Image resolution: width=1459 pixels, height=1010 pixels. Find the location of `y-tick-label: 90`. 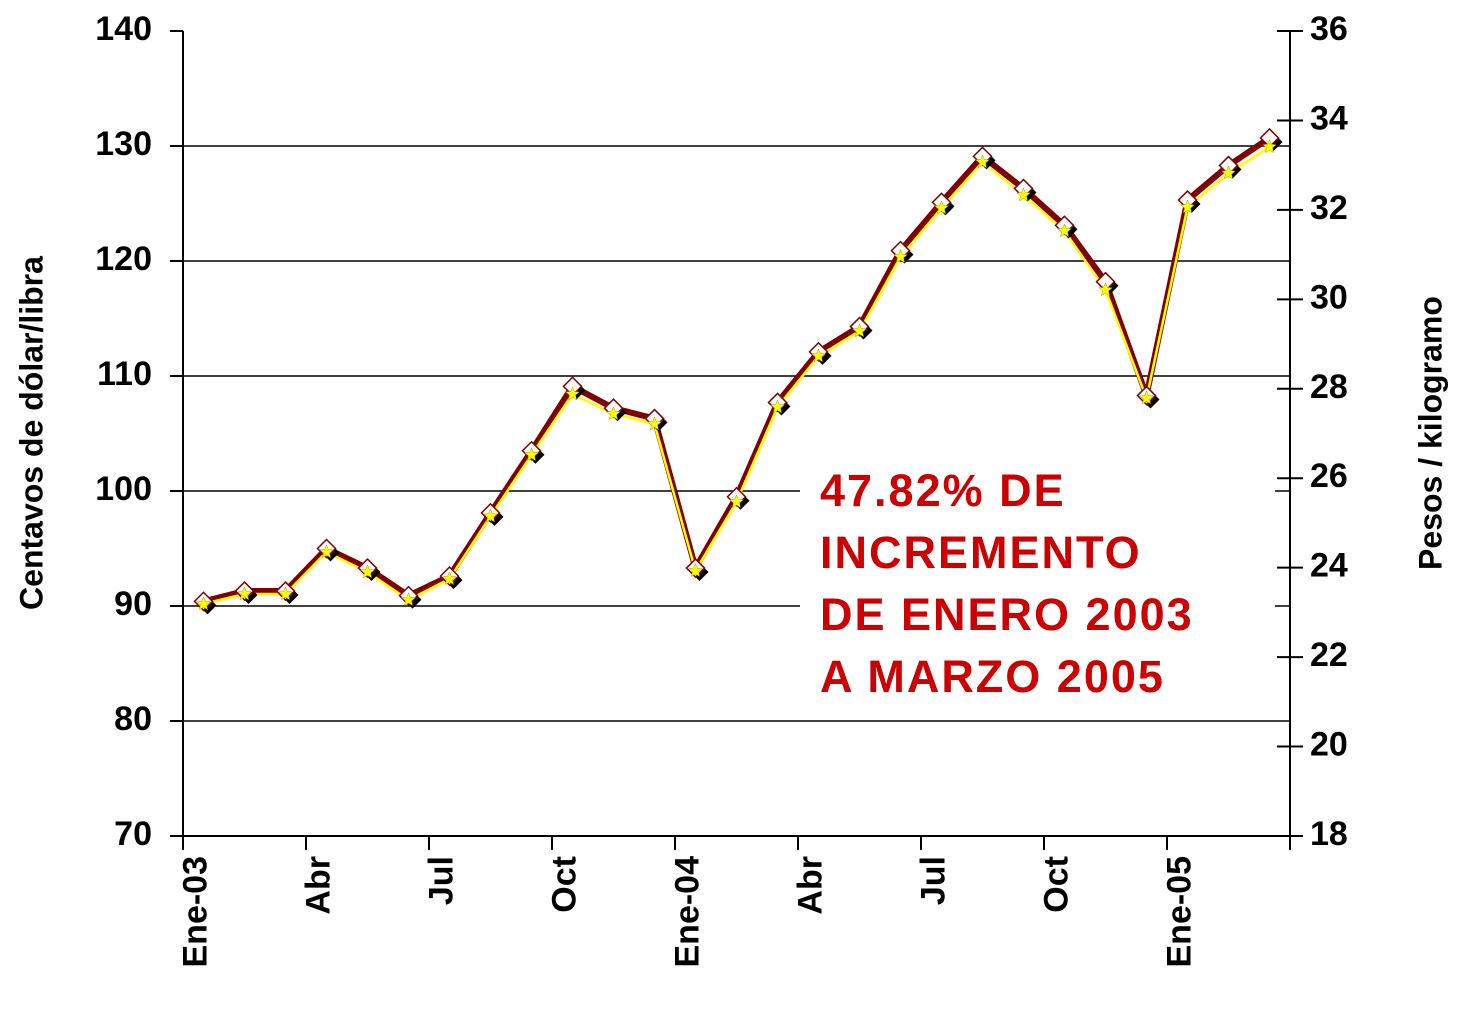

y-tick-label: 90 is located at coordinates (133, 604).